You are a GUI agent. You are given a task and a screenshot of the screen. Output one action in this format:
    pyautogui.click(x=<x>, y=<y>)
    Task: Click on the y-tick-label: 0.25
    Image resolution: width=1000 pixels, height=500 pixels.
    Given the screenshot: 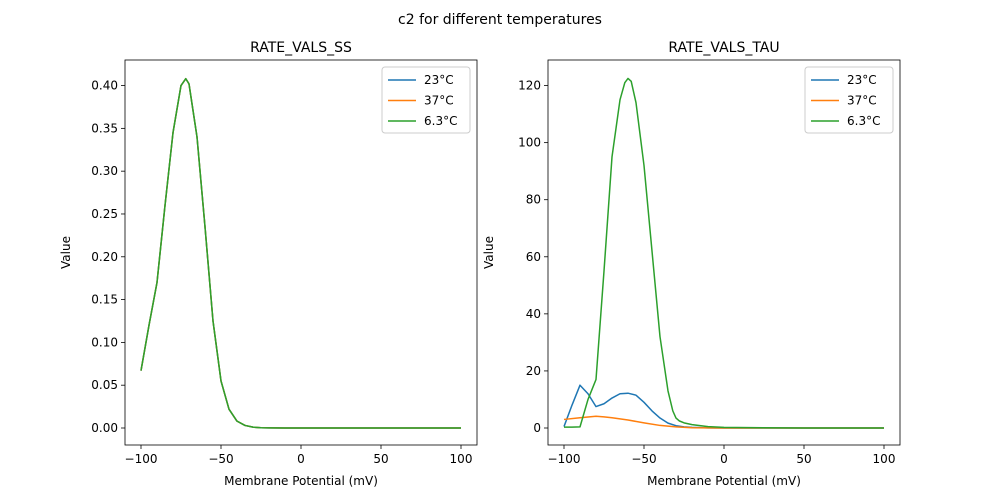 What is the action you would take?
    pyautogui.click(x=104, y=214)
    